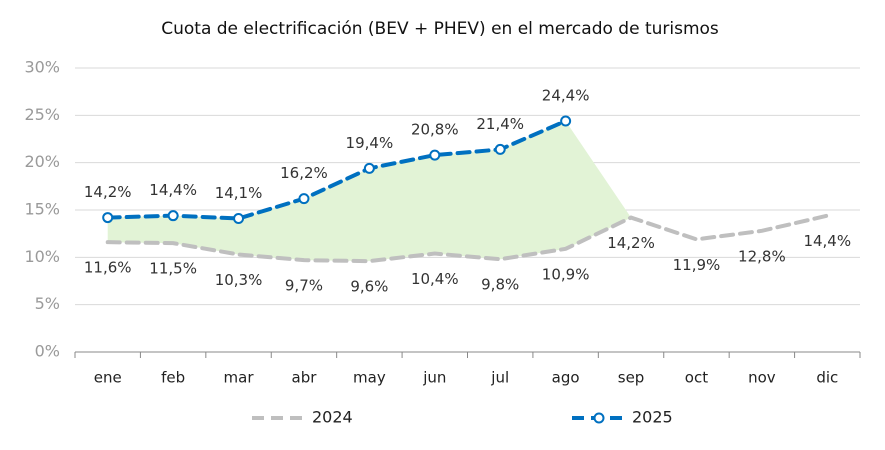 This screenshot has width=885, height=450. What do you see at coordinates (566, 378) in the screenshot?
I see `x-tick-label: ago` at bounding box center [566, 378].